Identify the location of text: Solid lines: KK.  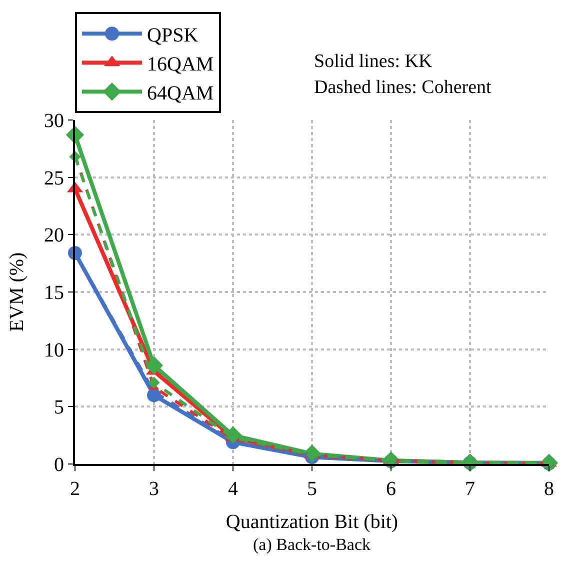
(373, 61).